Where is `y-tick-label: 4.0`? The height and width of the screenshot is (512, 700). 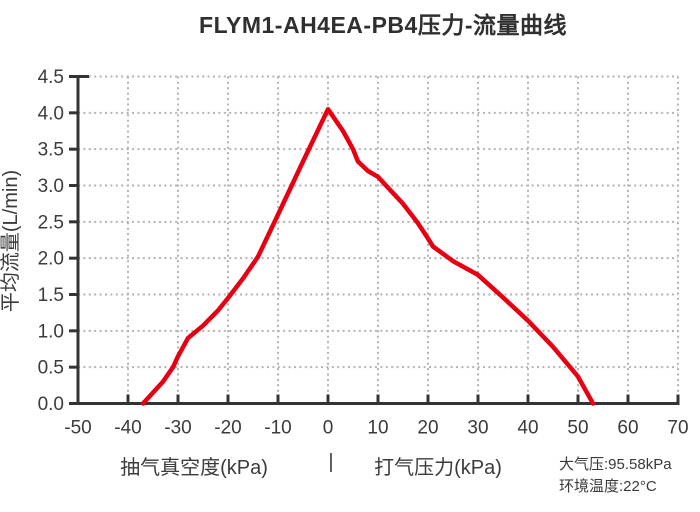
y-tick-label: 4.0 is located at coordinates (51, 113).